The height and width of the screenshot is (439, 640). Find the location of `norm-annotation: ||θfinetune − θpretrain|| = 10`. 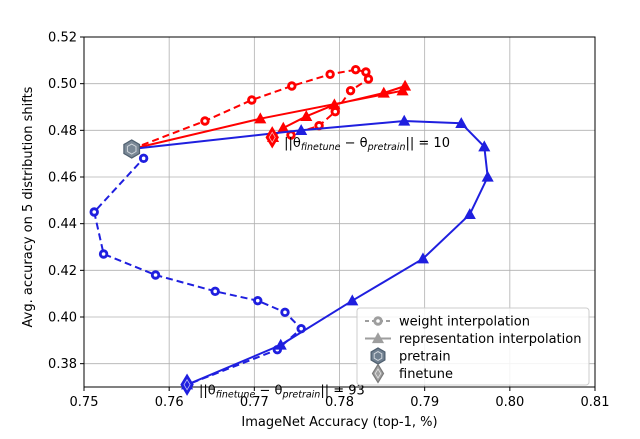

norm-annotation: ||θfinetune − θpretrain|| = 10 is located at coordinates (367, 144).